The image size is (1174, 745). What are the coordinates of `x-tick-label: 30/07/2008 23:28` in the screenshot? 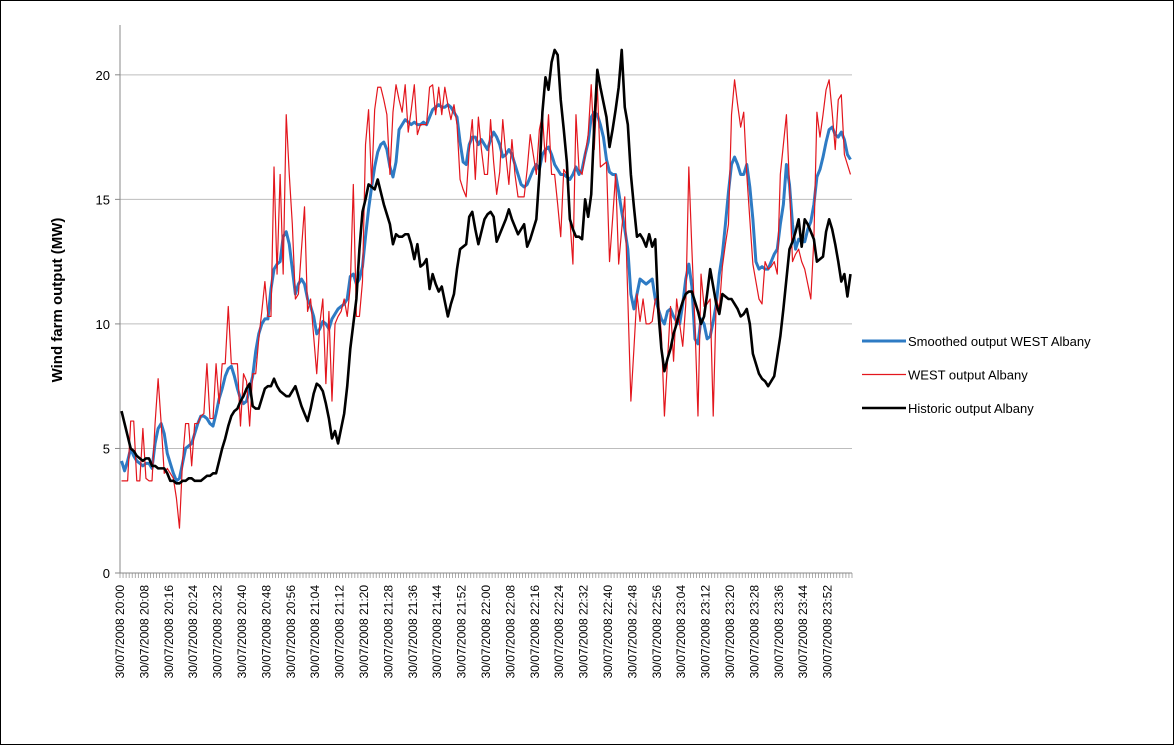 It's located at (754, 632).